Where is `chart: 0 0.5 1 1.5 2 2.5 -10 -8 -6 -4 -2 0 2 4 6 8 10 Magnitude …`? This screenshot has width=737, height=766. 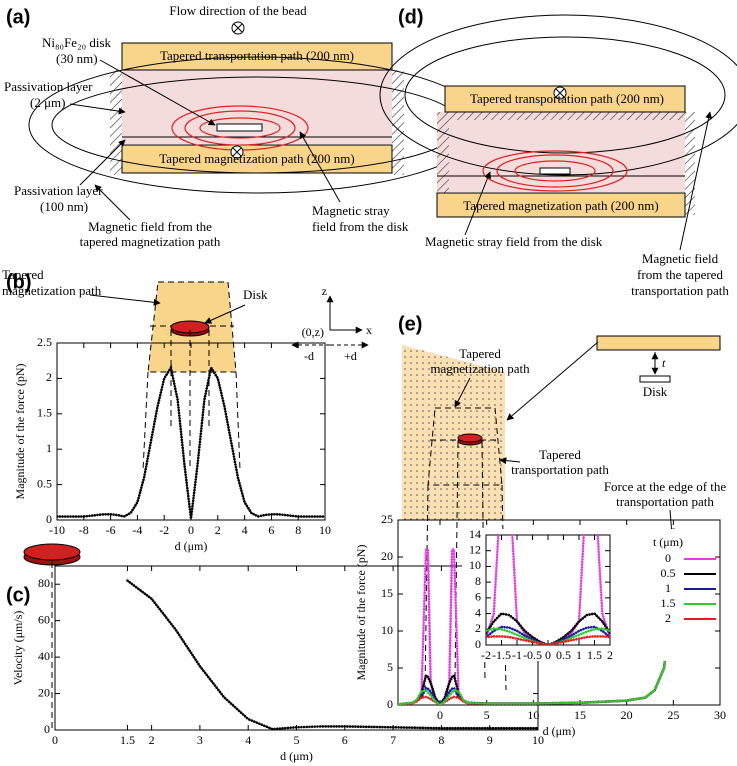 chart: 0 0.5 1 1.5 2 2.5 -10 -8 -6 -4 -2 0 2 4 6 8 10 Magnitude … is located at coordinates (172, 444).